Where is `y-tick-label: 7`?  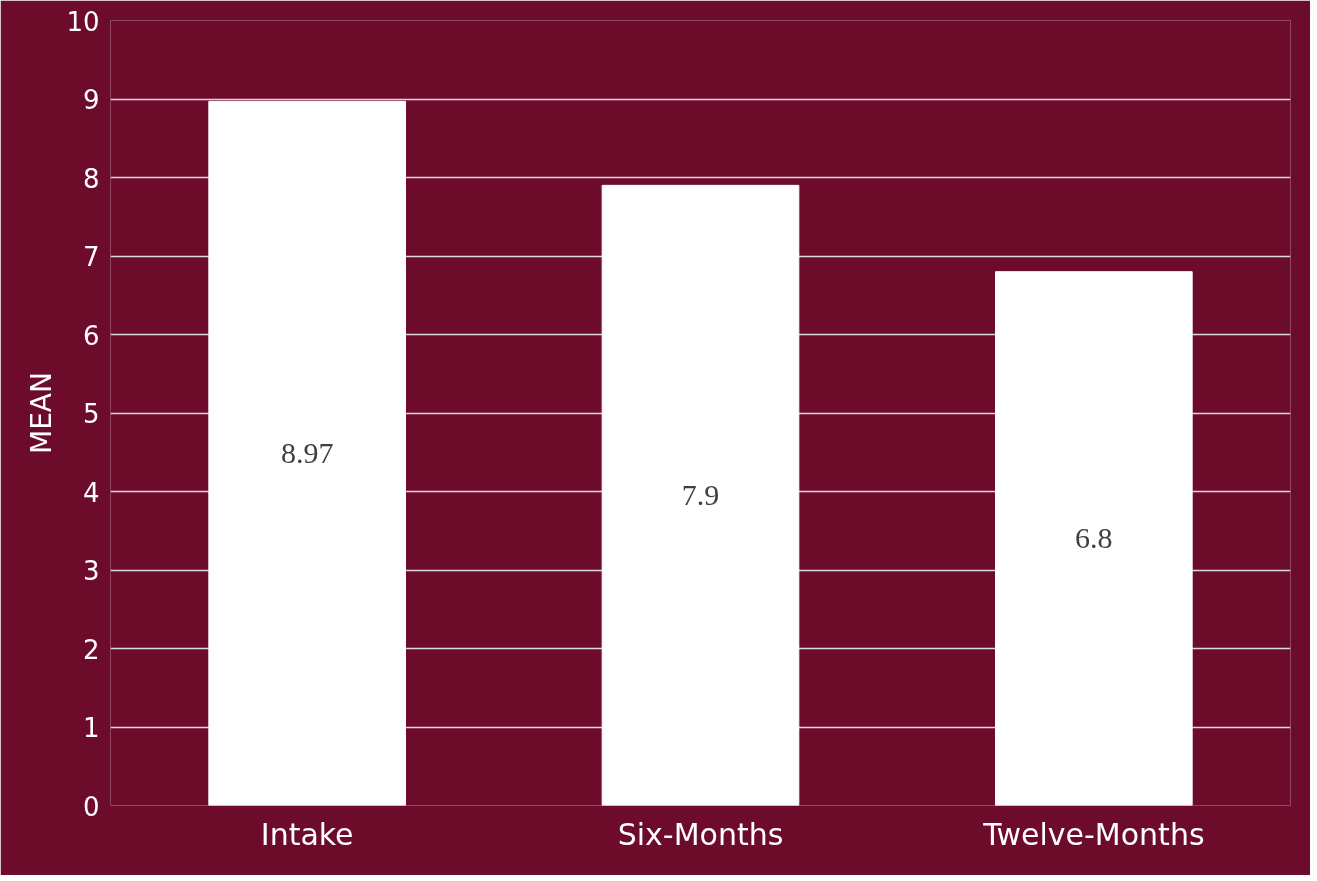
y-tick-label: 7 is located at coordinates (91, 257).